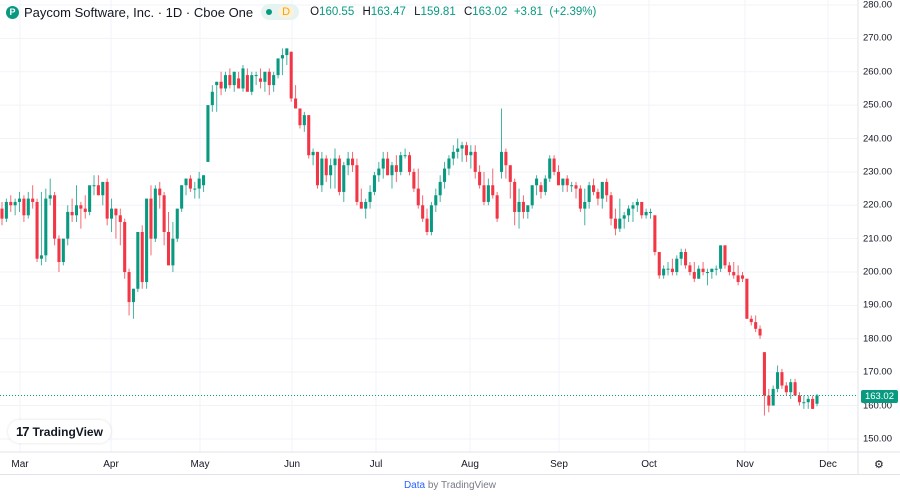  What do you see at coordinates (174, 12) in the screenshot?
I see `interval: 1D` at bounding box center [174, 12].